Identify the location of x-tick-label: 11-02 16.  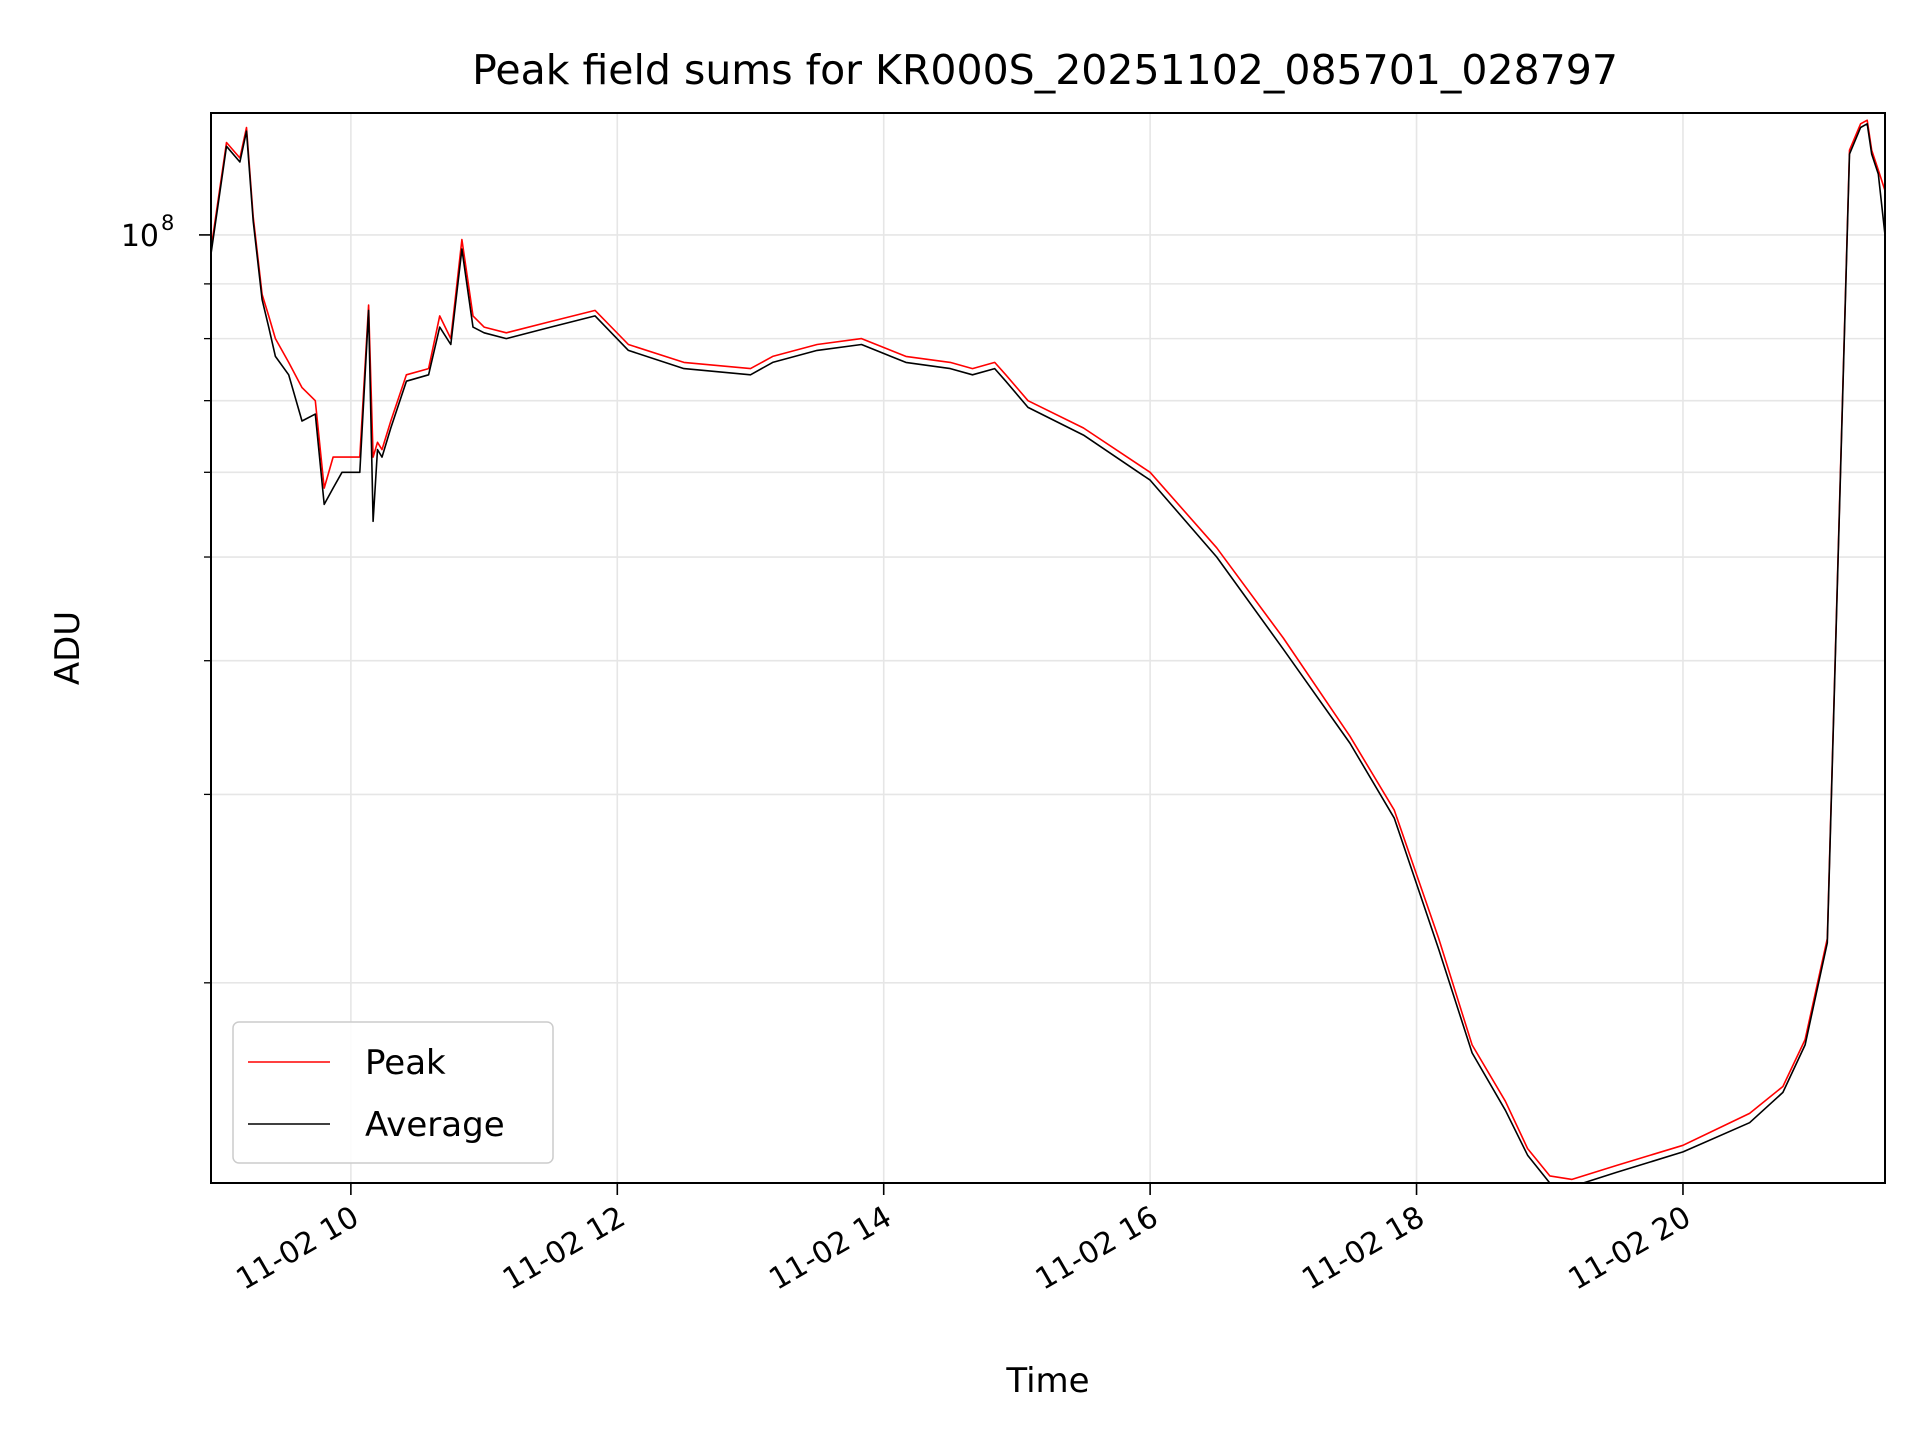
(1097, 1249).